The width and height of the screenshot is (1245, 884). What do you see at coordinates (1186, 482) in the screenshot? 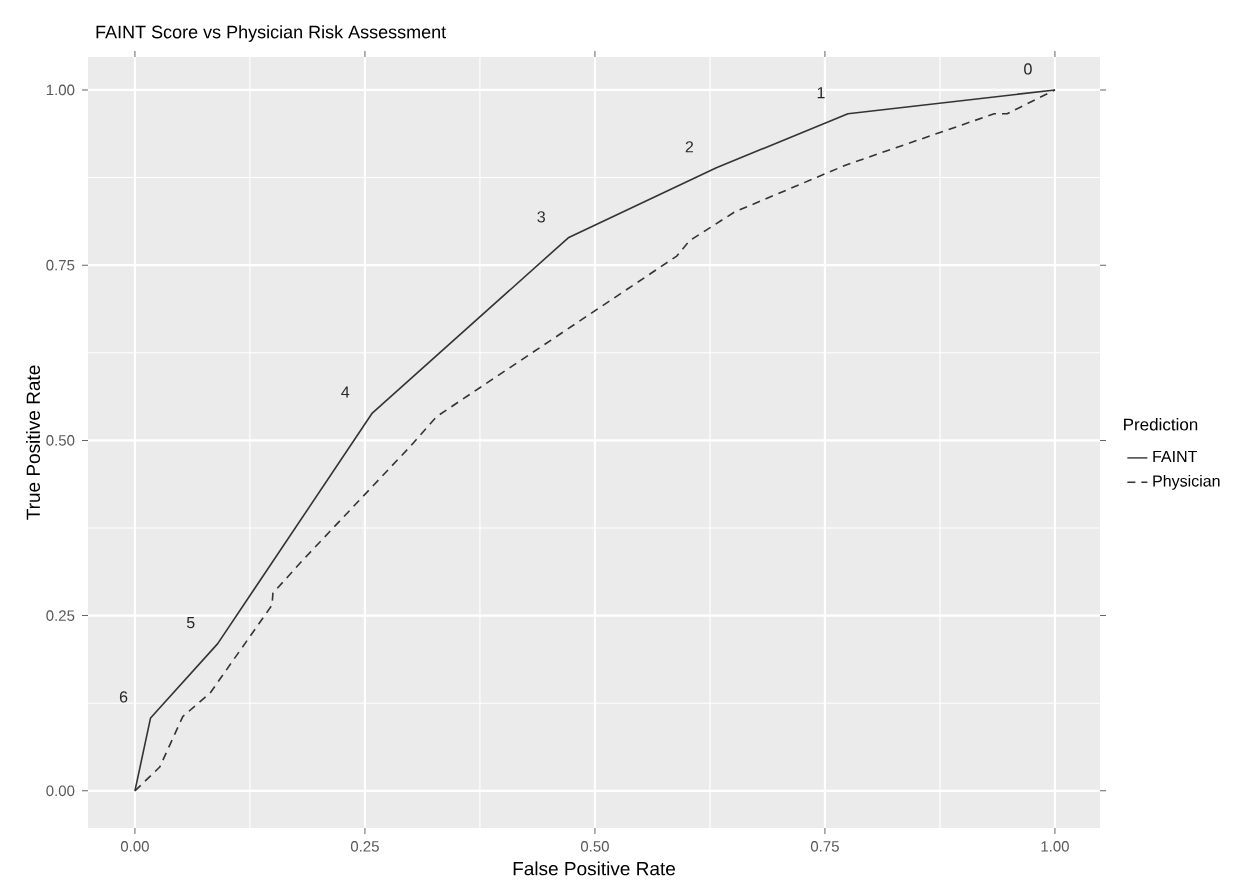
I see `legend-label: Physician` at bounding box center [1186, 482].